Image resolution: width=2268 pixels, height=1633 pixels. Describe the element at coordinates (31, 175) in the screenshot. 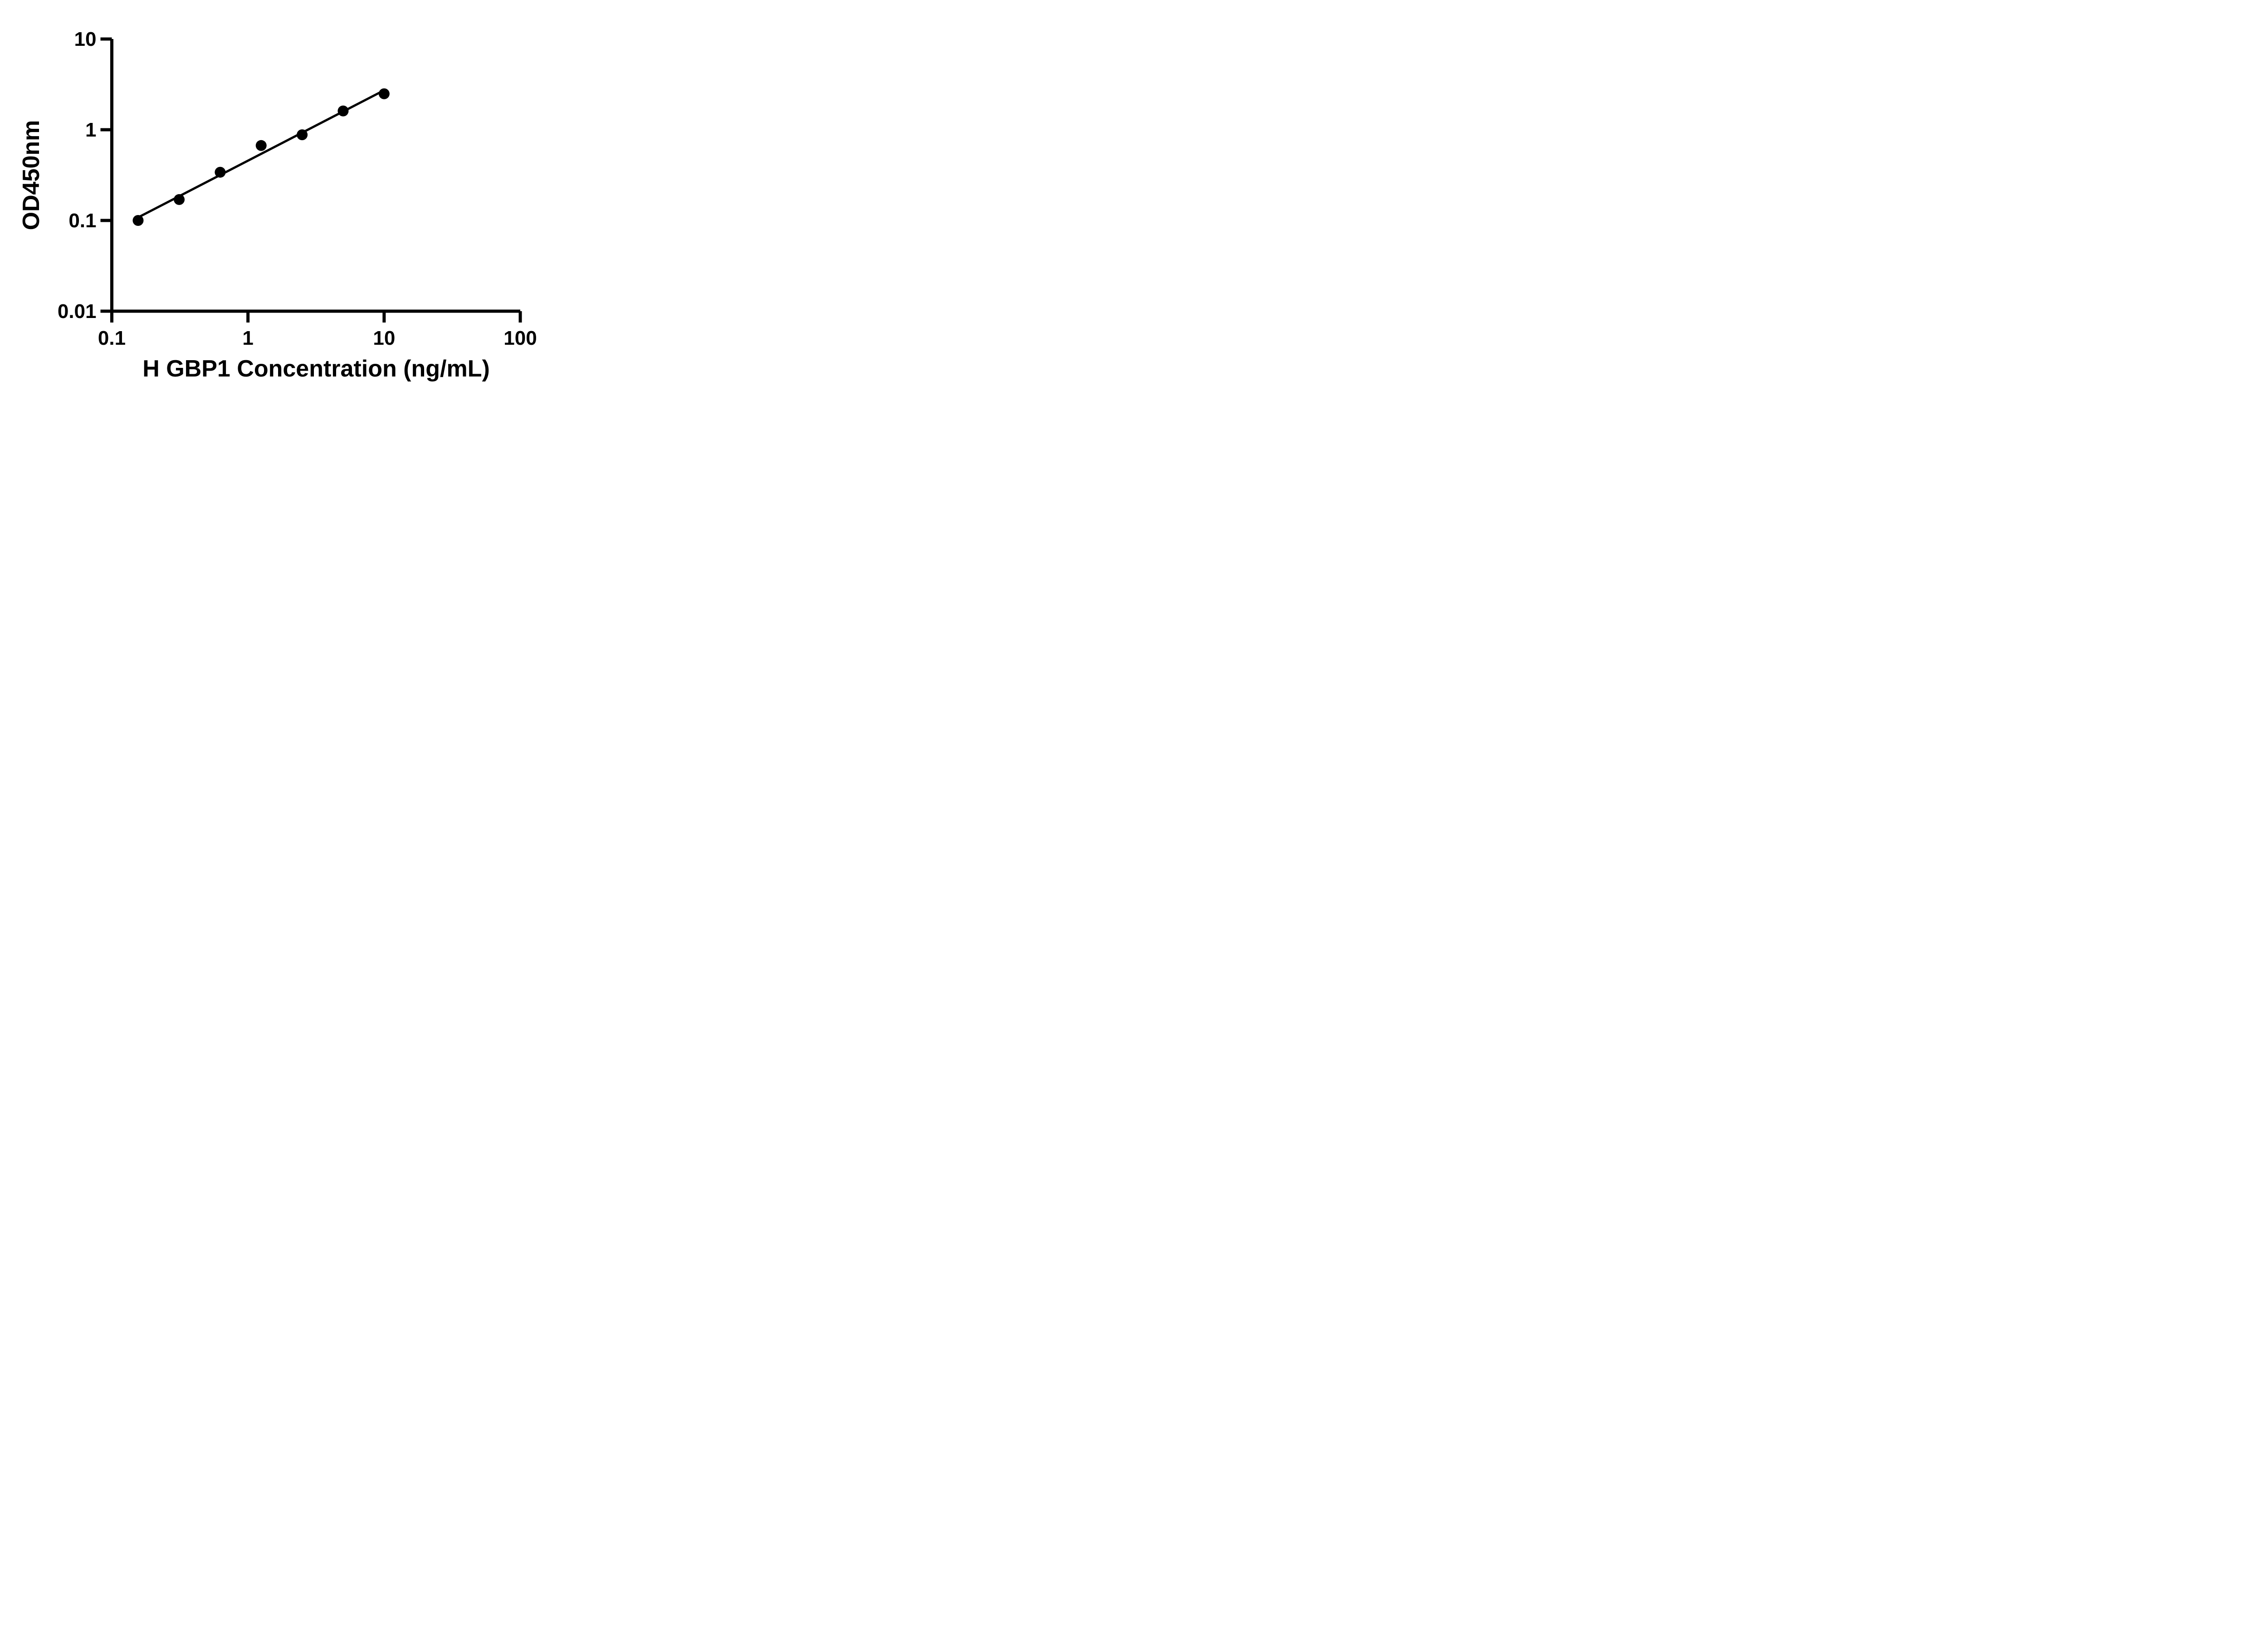

I see `y-axis-title: OD450nm` at that location.